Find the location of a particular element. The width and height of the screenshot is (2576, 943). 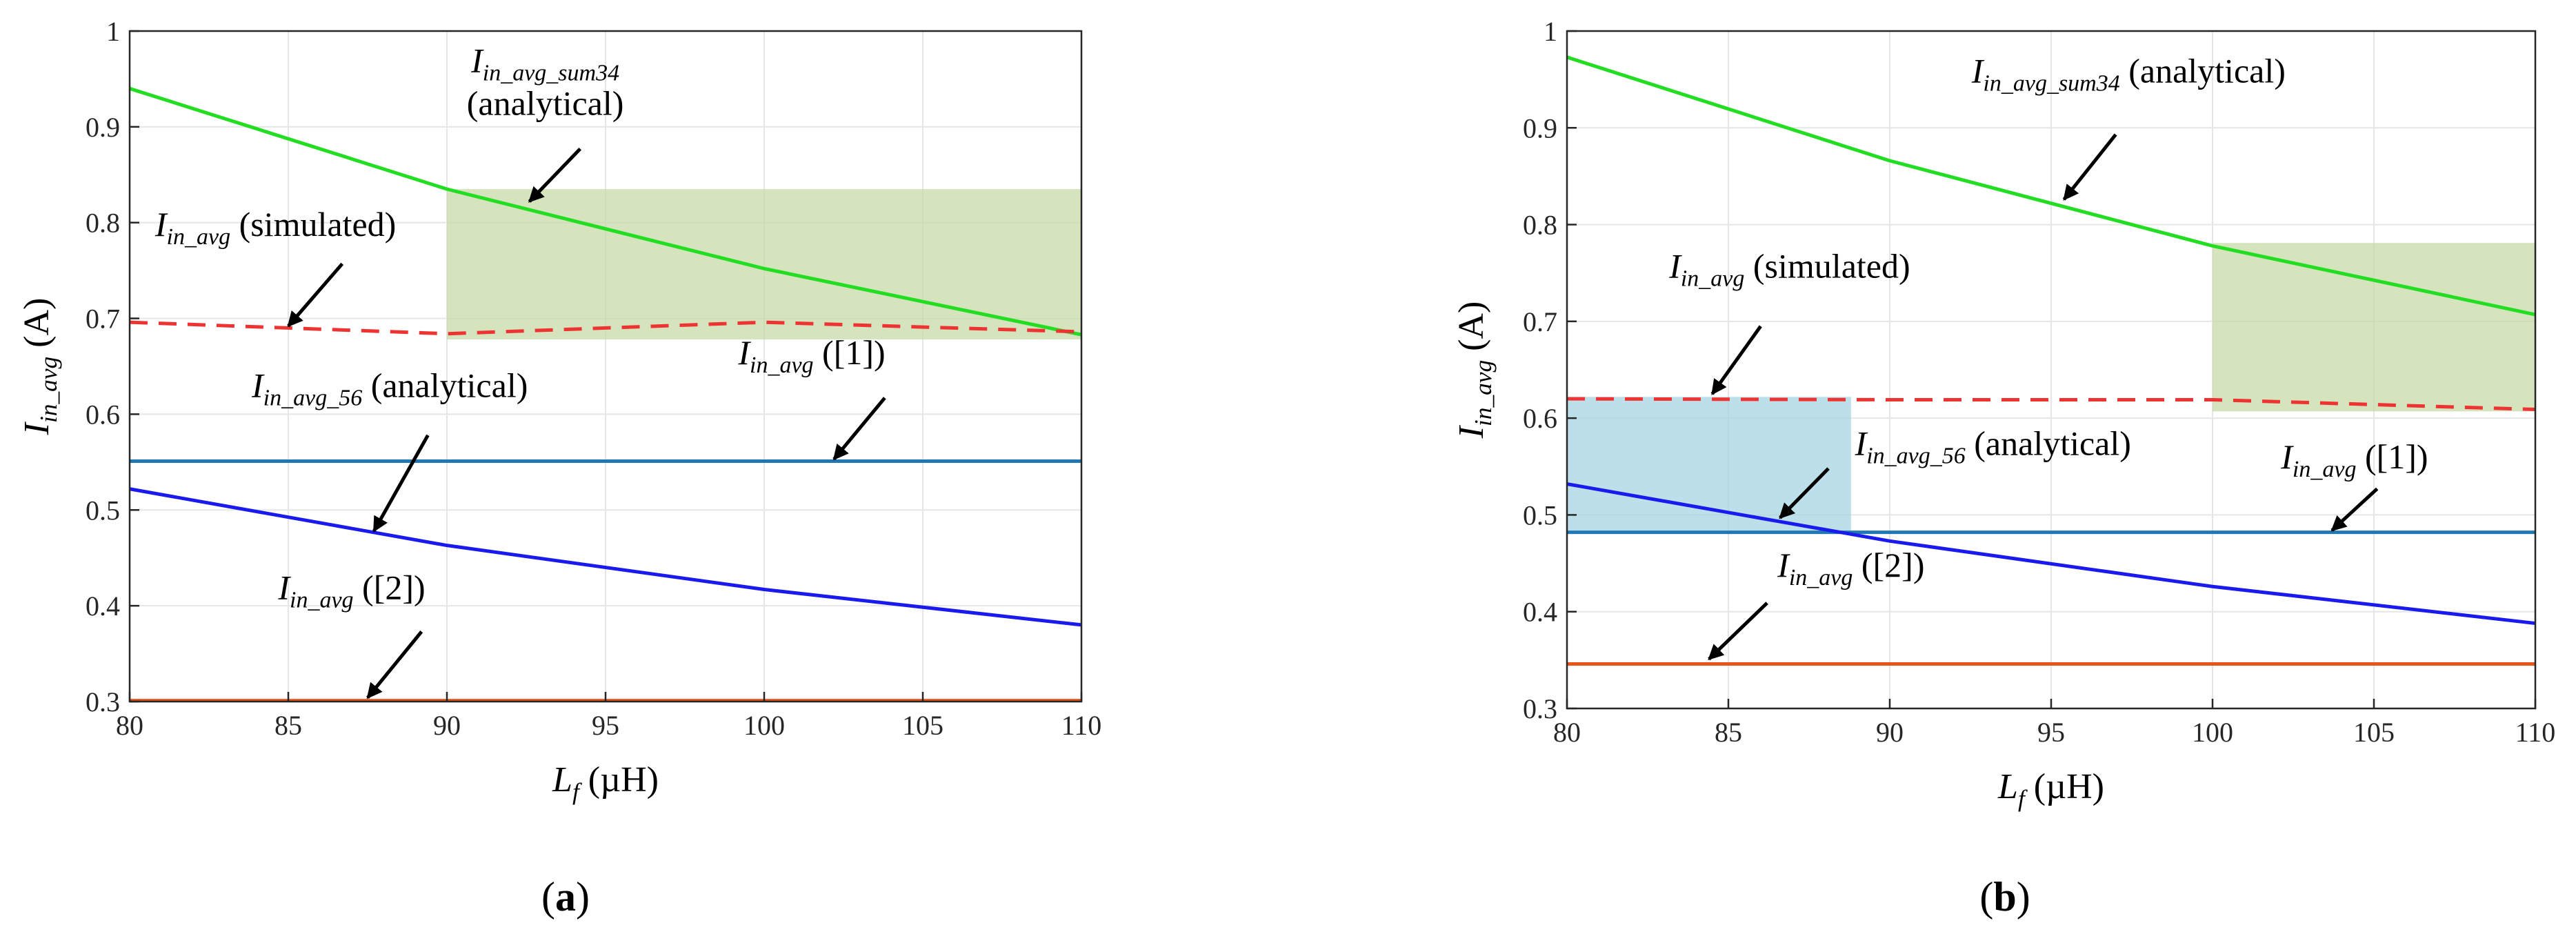

y-tick-label: 1 is located at coordinates (1550, 32).